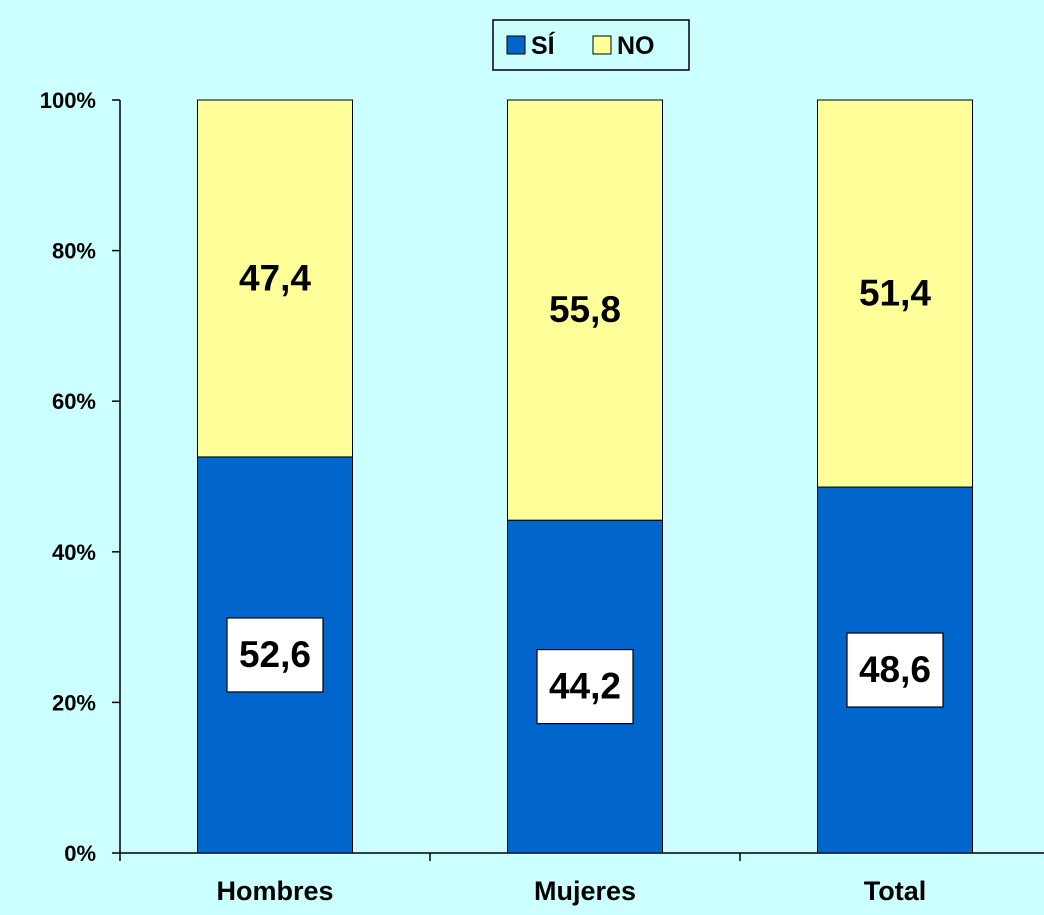 The image size is (1044, 915). Describe the element at coordinates (74, 552) in the screenshot. I see `y-tick-label: 40%` at that location.